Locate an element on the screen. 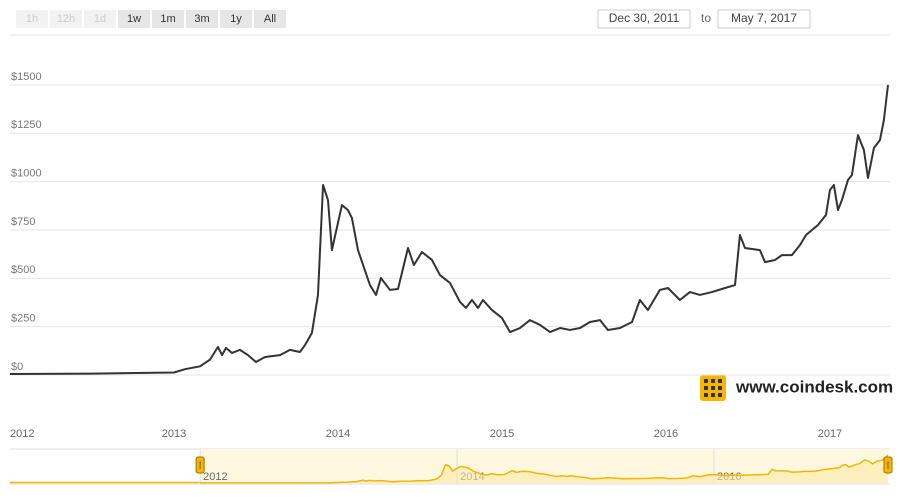 The width and height of the screenshot is (900, 500). x-tick-label: 2013 is located at coordinates (174, 434).